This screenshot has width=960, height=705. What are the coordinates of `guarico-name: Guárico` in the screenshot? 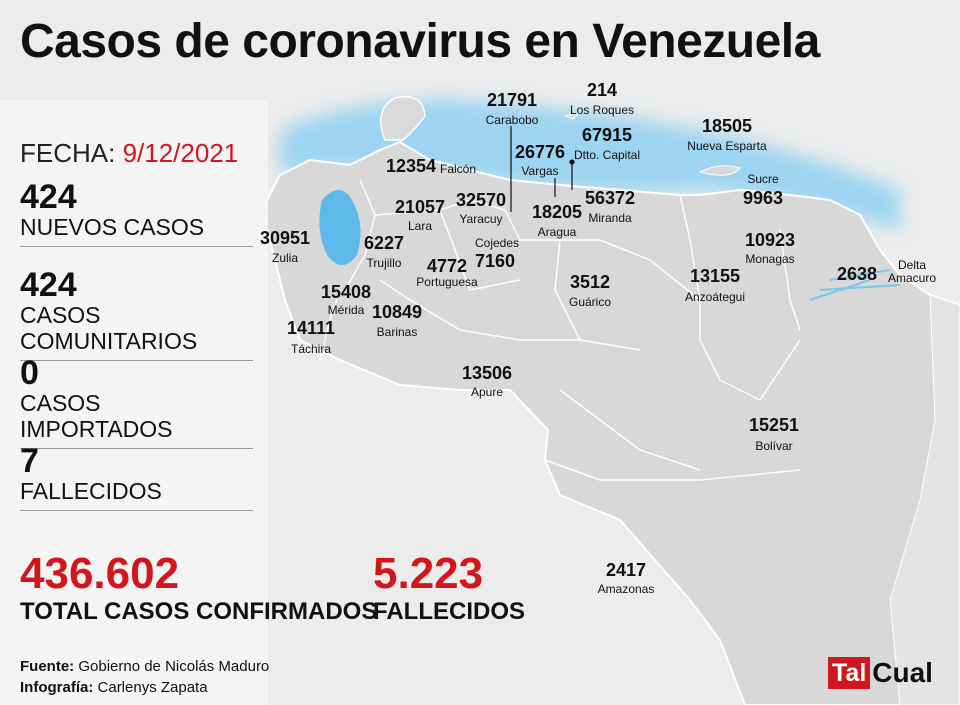 It's located at (590, 302).